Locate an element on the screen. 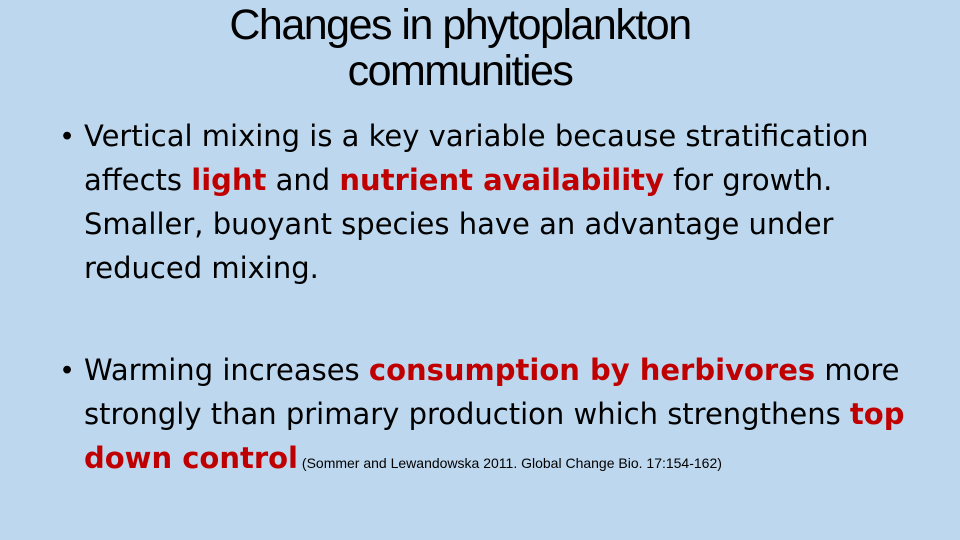 Image resolution: width=960 pixels, height=540 pixels. highlight-consumption-by-herbivores: consumption by herbivores is located at coordinates (592, 370).